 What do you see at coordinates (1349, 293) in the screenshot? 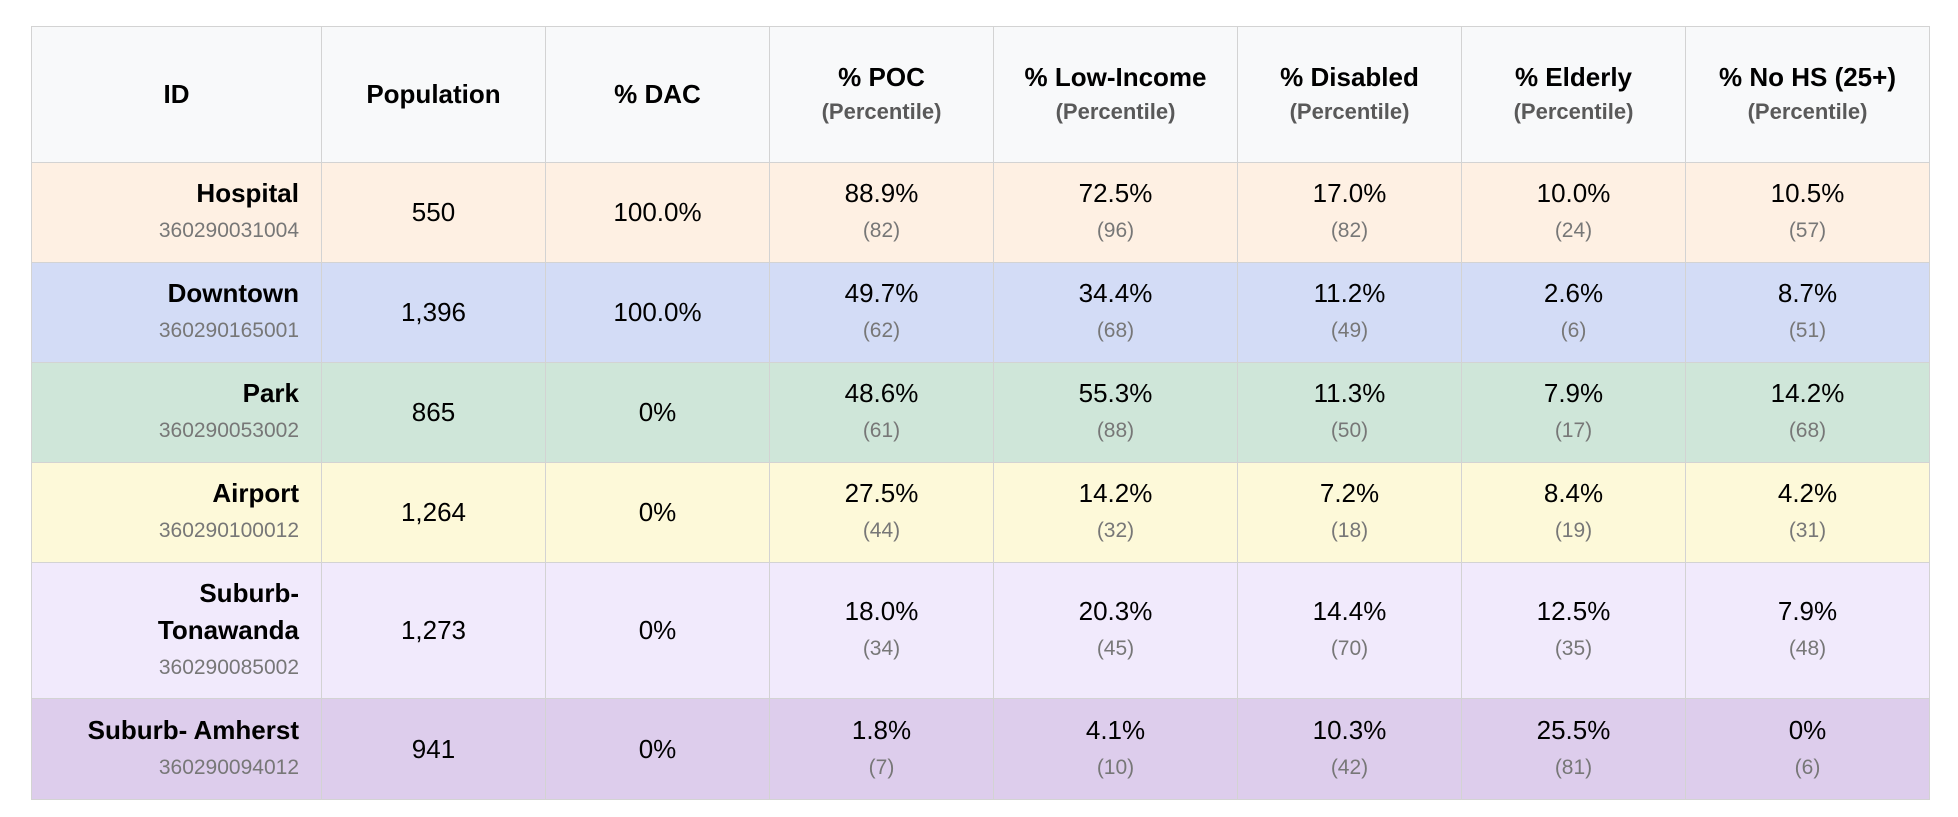
I see `disabled-value: 11.2%` at bounding box center [1349, 293].